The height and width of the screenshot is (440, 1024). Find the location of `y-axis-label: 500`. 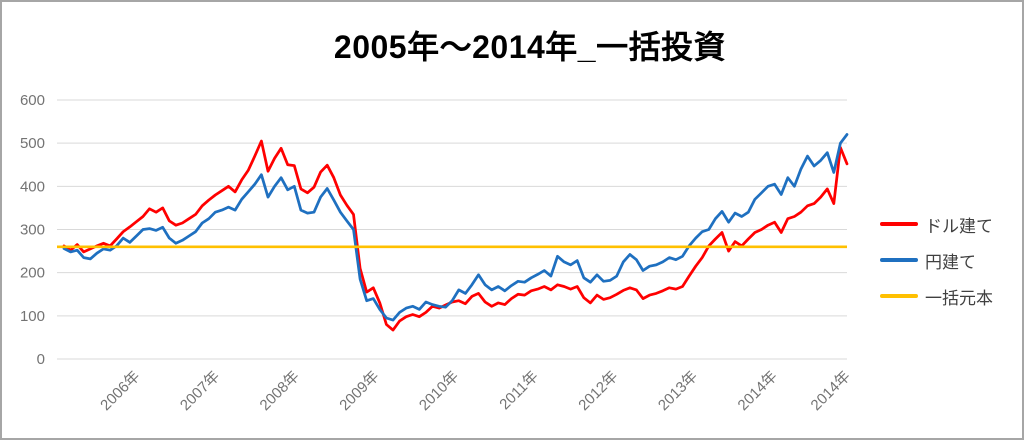

y-axis-label: 500 is located at coordinates (32, 143).